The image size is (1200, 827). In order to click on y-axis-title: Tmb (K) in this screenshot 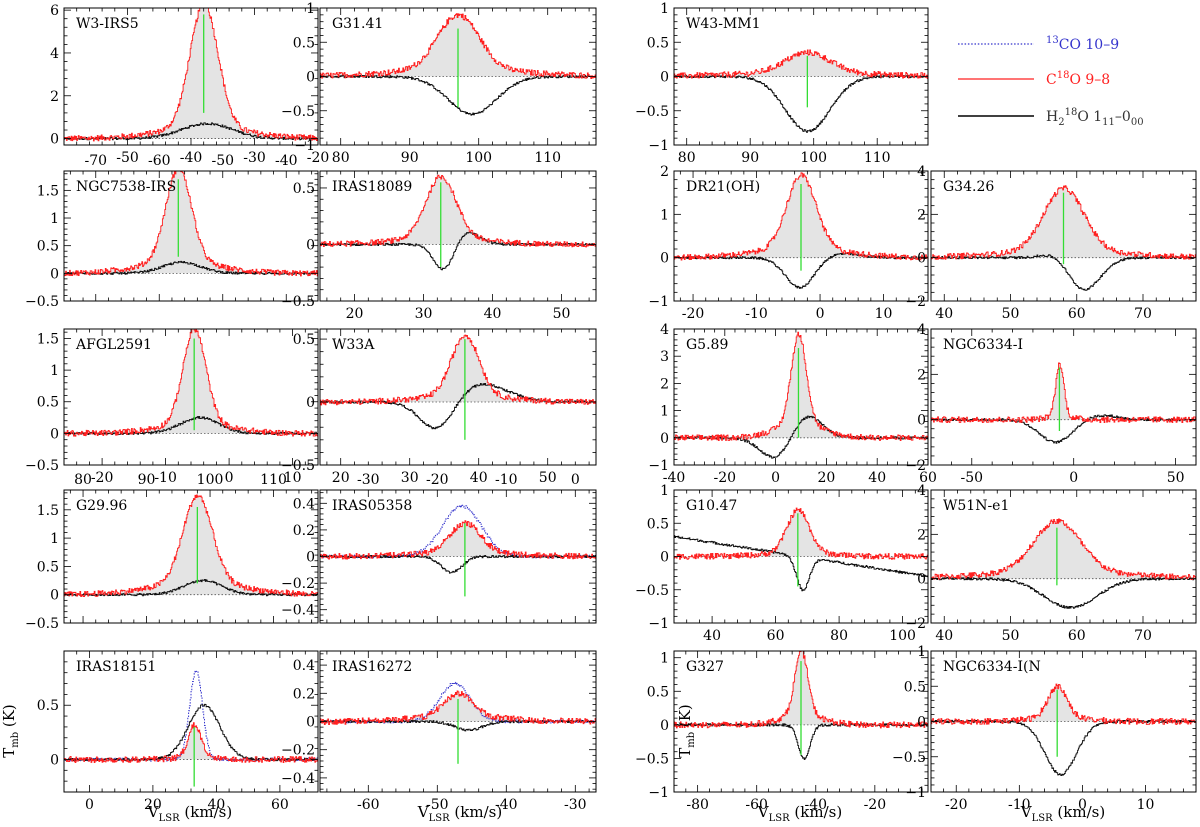, I will do `click(10, 731)`.